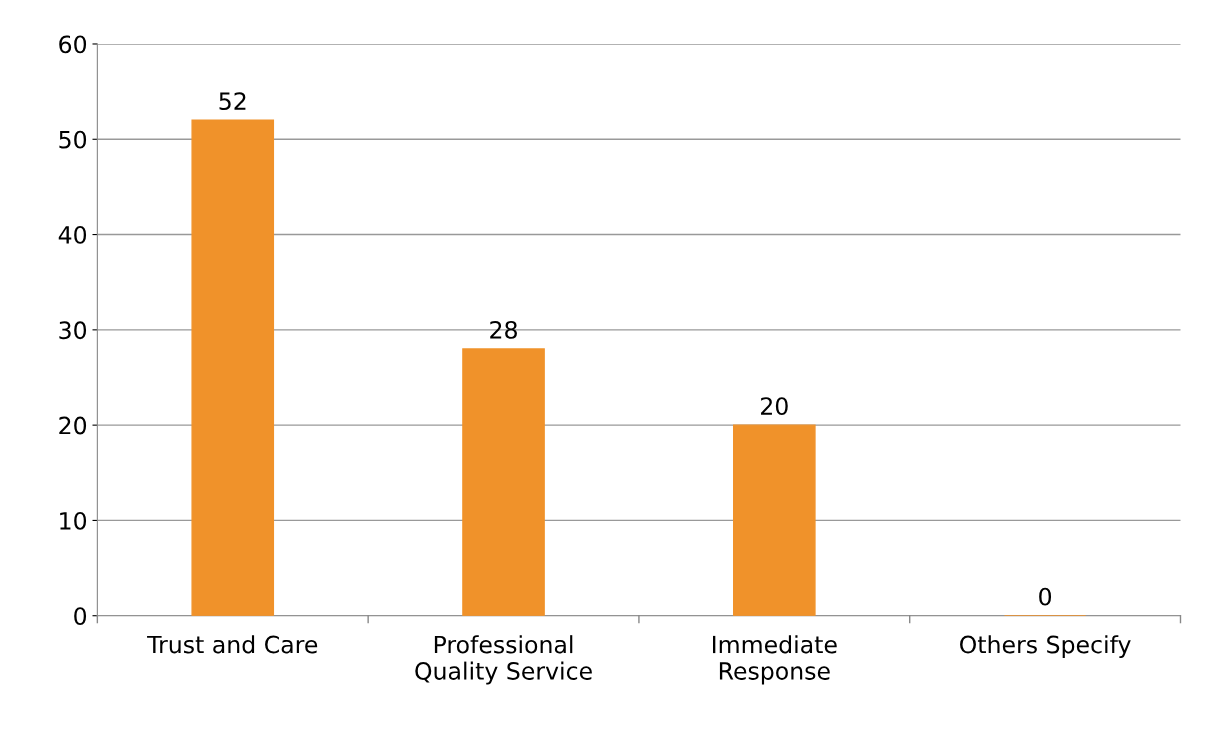  Describe the element at coordinates (73, 44) in the screenshot. I see `y-tick-label: 60` at that location.